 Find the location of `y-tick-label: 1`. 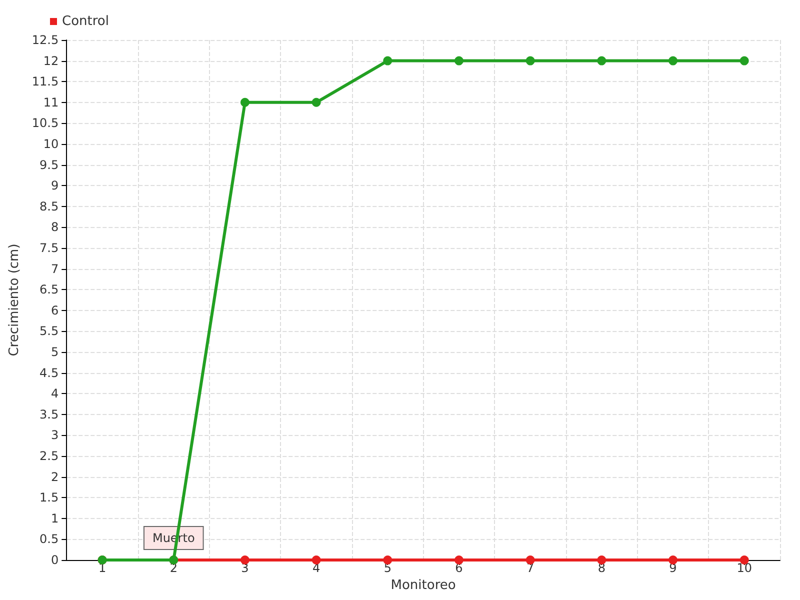

y-tick-label: 1 is located at coordinates (54, 518).